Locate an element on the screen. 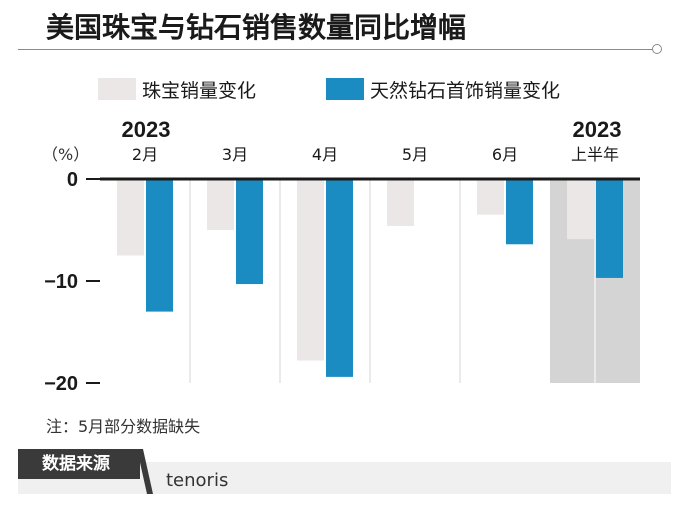  category-label: 上半年 is located at coordinates (595, 154).